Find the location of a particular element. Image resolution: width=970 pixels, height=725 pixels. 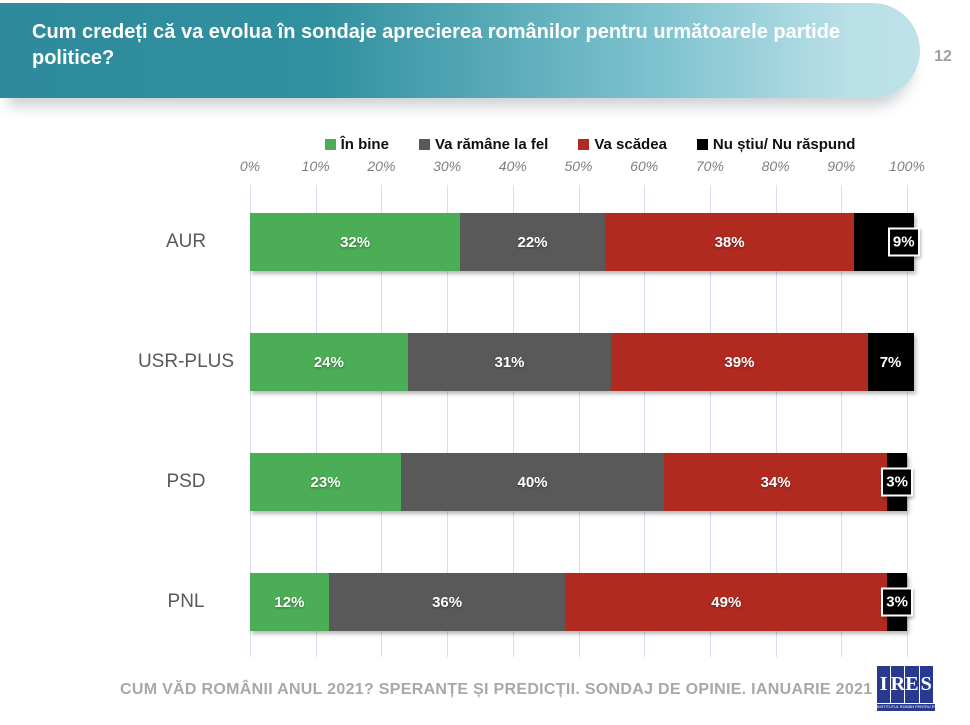

bar-segment: 39% is located at coordinates (739, 362).